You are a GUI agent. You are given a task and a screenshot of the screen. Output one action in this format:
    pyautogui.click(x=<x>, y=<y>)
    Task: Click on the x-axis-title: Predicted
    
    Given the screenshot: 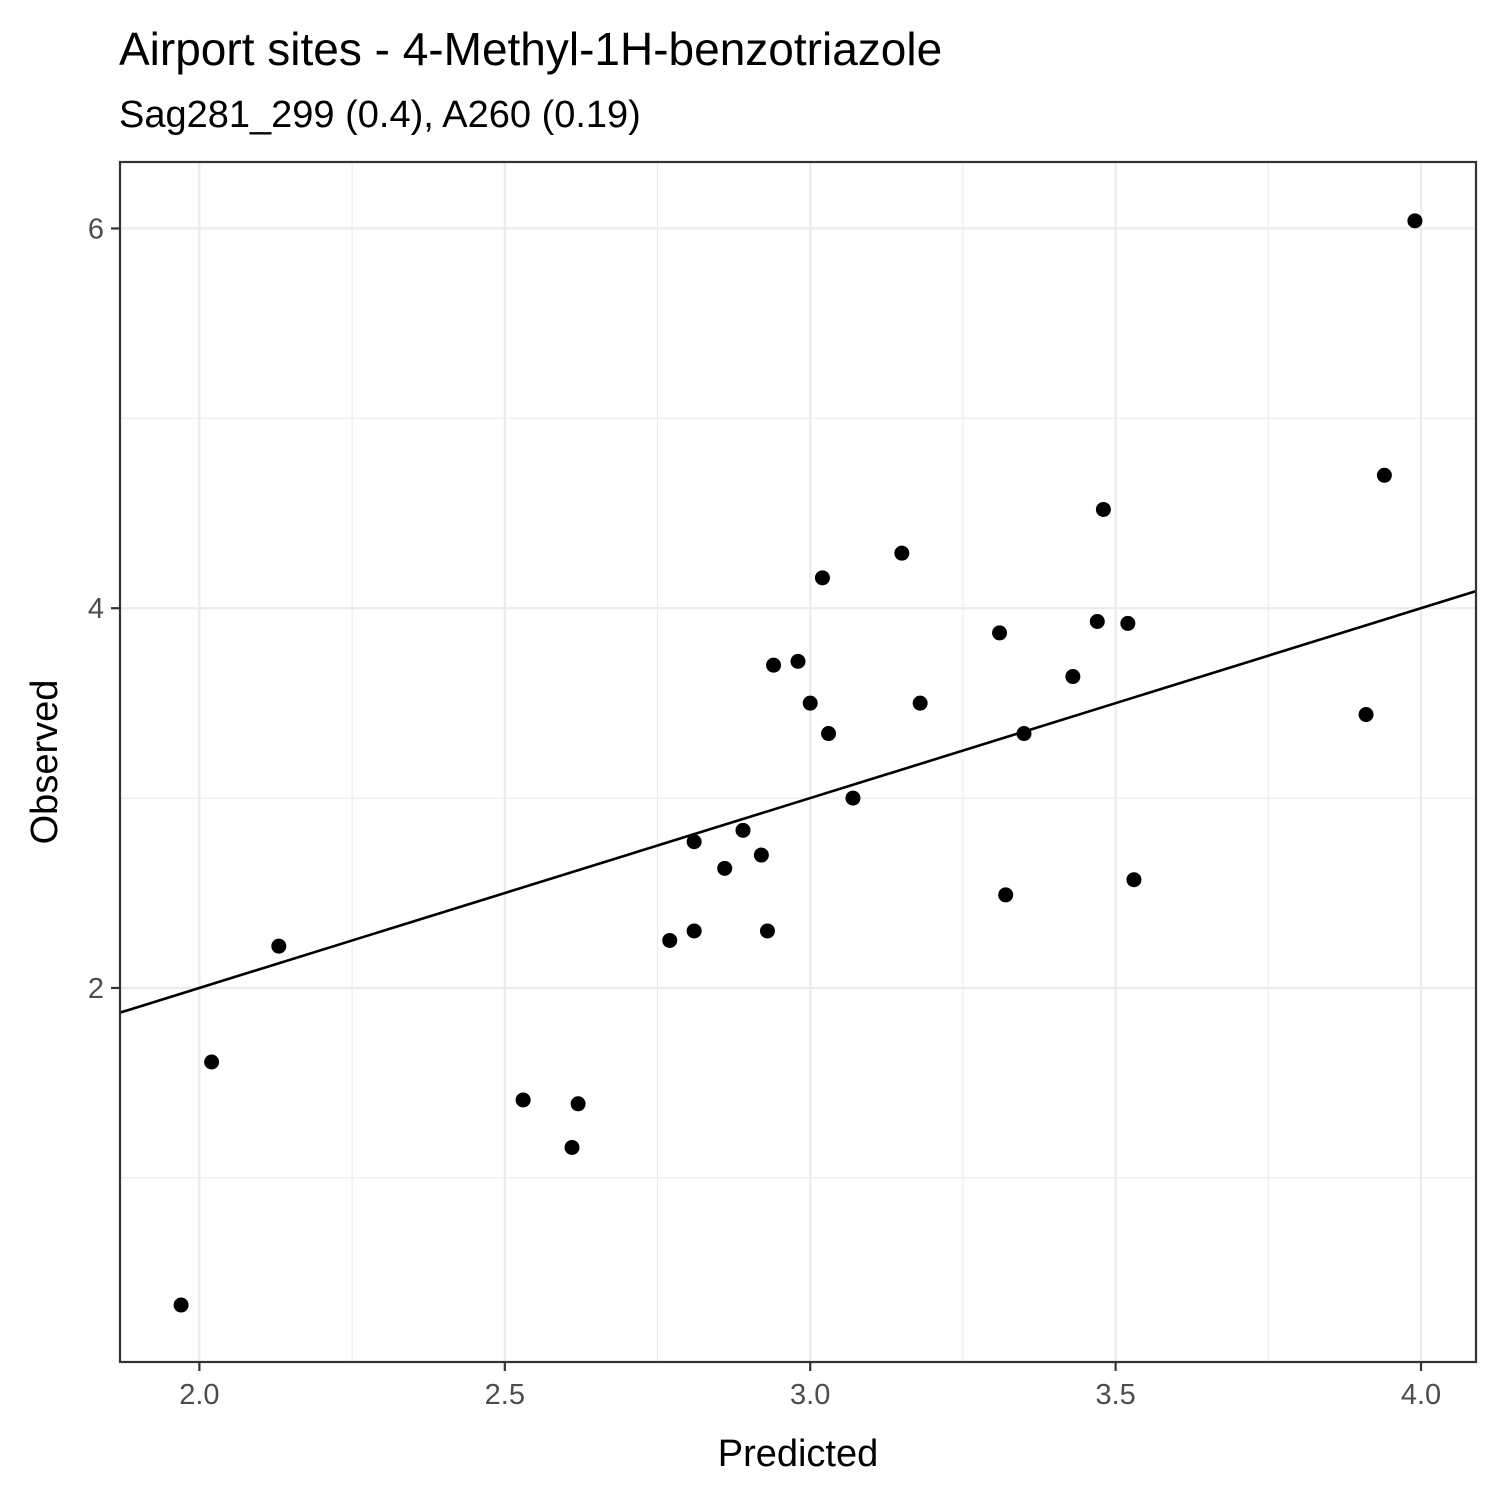 What is the action you would take?
    pyautogui.click(x=798, y=1454)
    